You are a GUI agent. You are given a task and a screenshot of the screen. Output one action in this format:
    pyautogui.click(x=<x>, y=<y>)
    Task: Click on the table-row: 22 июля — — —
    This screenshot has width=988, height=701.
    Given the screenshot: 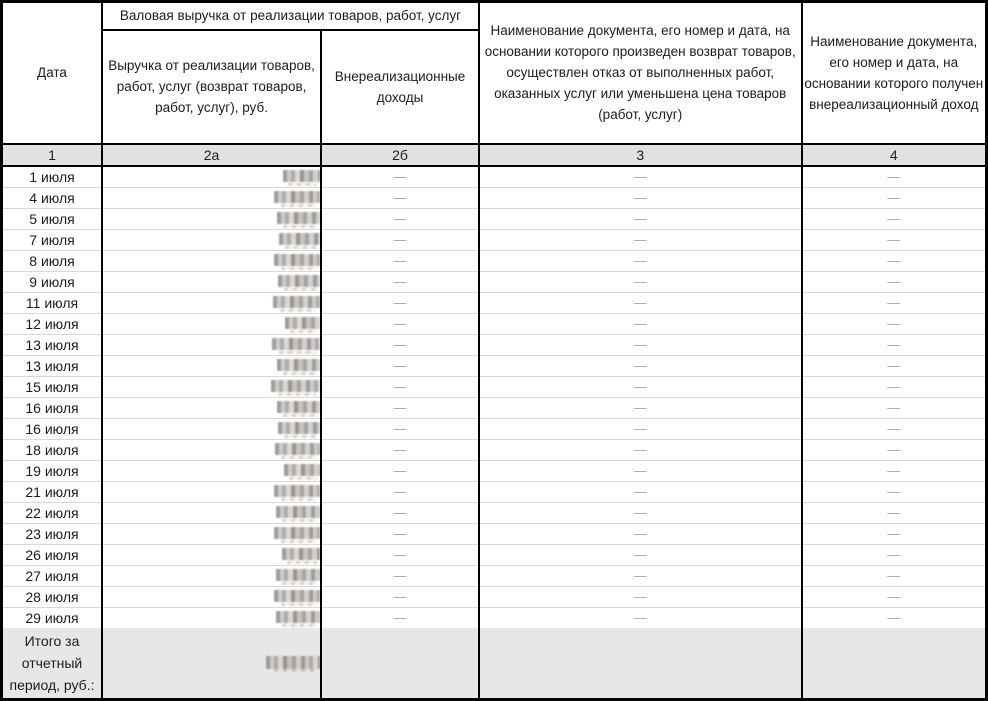 What is the action you would take?
    pyautogui.click(x=493, y=512)
    